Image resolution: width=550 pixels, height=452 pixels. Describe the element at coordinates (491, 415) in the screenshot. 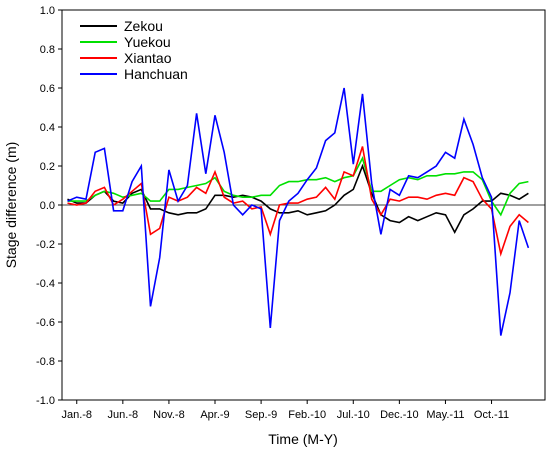

I see `x-tick-label: Oct.-11` at that location.